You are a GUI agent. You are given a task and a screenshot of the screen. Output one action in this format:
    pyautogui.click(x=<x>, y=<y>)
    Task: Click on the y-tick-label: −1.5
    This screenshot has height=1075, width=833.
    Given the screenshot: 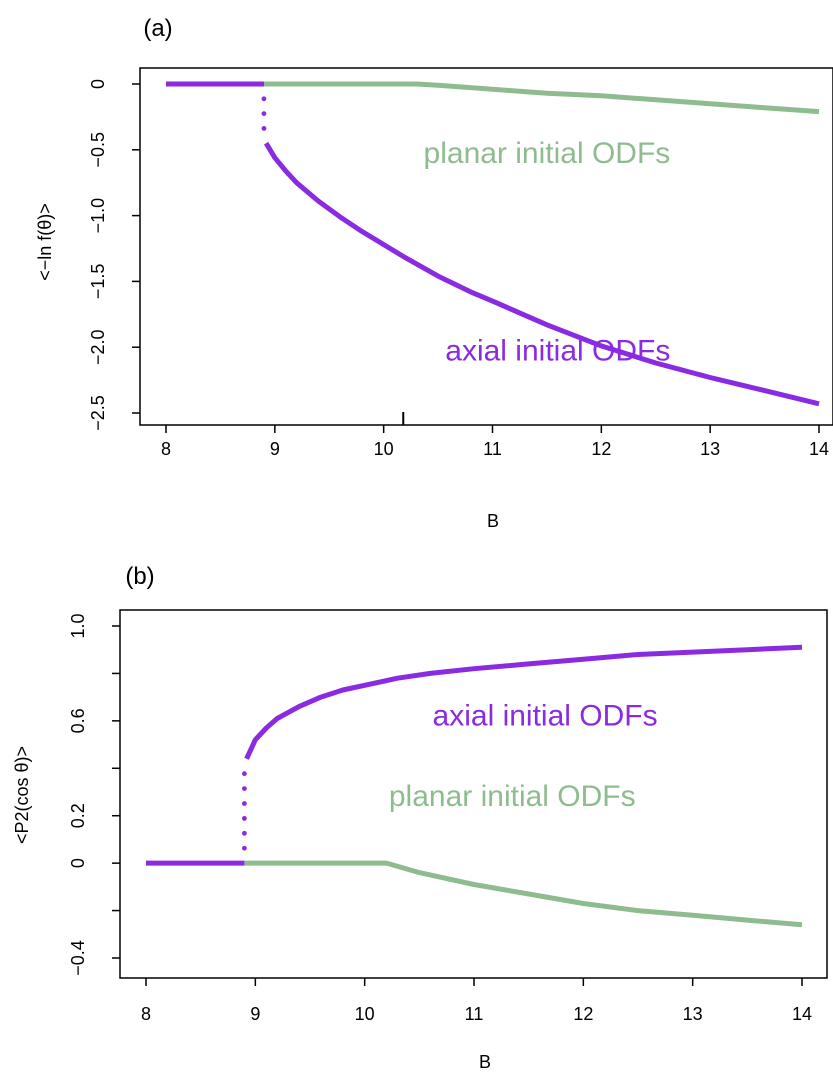 What is the action you would take?
    pyautogui.click(x=98, y=282)
    